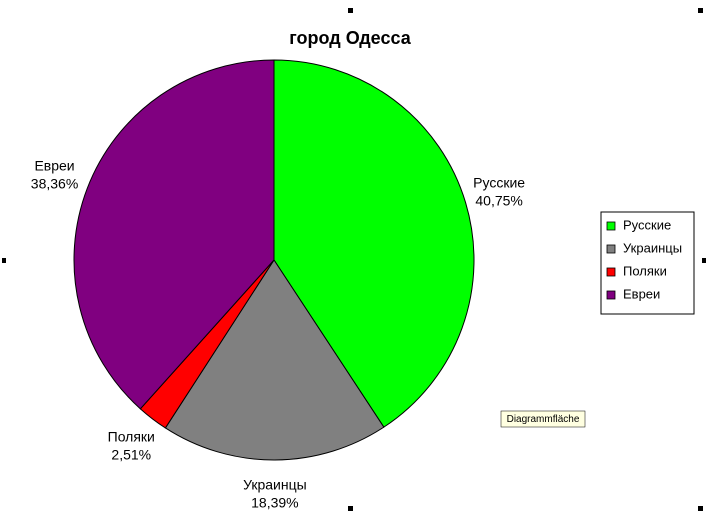 Image resolution: width=712 pixels, height=516 pixels. Describe the element at coordinates (652, 247) in the screenshot. I see `legend-label: Украинцы` at that location.